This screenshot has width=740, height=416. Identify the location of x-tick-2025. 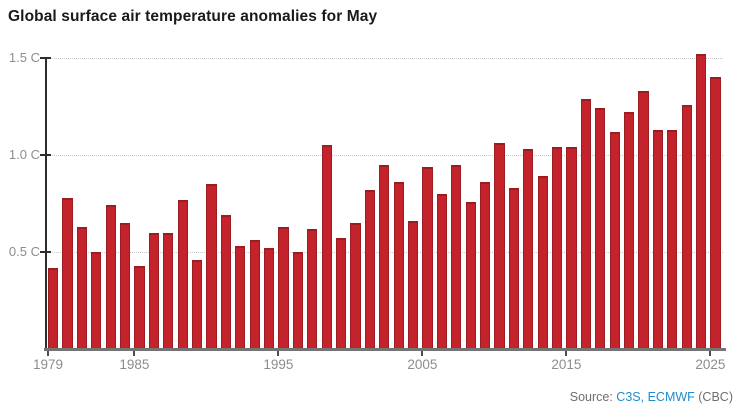
(710, 353).